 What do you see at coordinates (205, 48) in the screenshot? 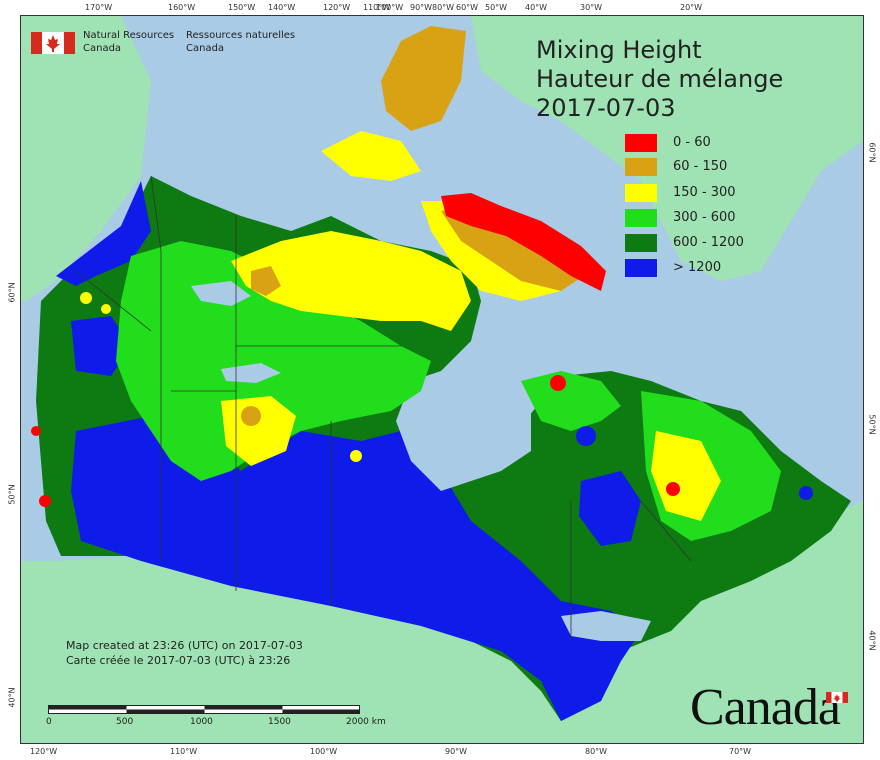
I see `agency-fr-line2: Canada` at bounding box center [205, 48].